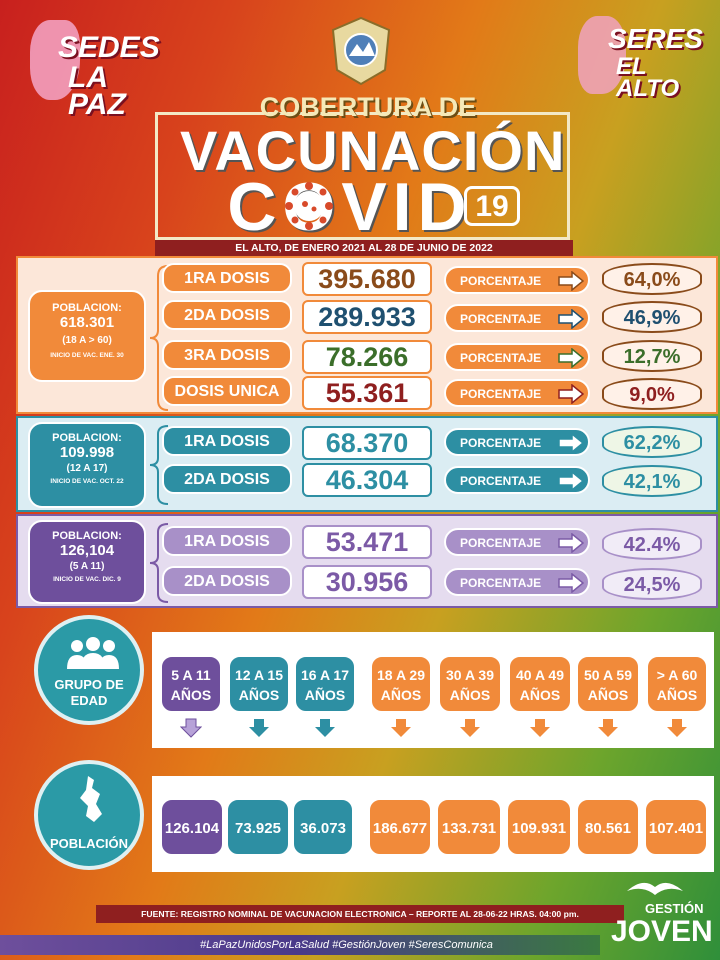 Image resolution: width=720 pixels, height=960 pixels. Describe the element at coordinates (501, 394) in the screenshot. I see `adults-pct-label-text-4: PORCENTAJE` at that location.